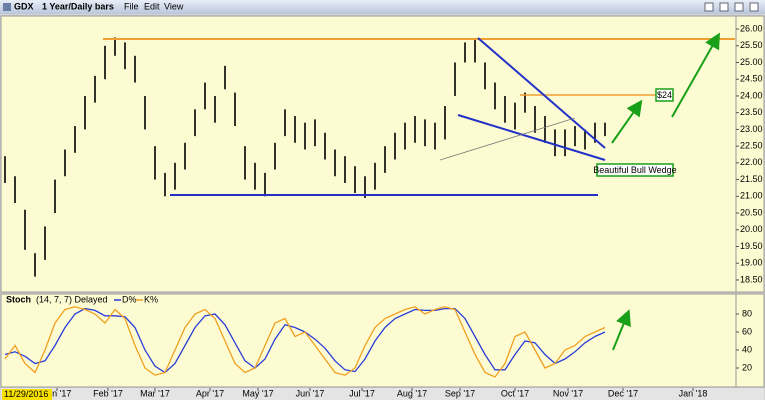 The height and width of the screenshot is (400, 765). I want to click on symbol: GDX, so click(24, 6).